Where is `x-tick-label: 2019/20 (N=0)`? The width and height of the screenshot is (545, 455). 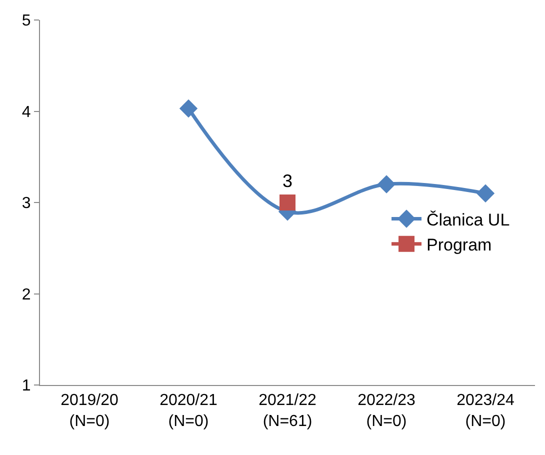 x-tick-label: 2019/20 (N=0) is located at coordinates (89, 411).